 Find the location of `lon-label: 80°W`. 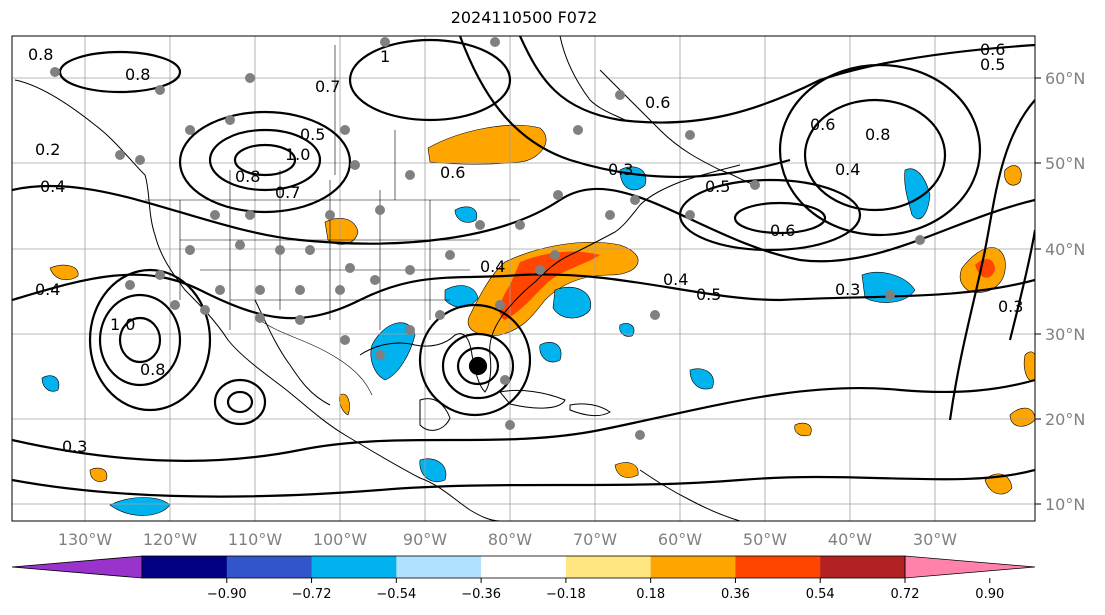

lon-label: 80°W is located at coordinates (510, 539).